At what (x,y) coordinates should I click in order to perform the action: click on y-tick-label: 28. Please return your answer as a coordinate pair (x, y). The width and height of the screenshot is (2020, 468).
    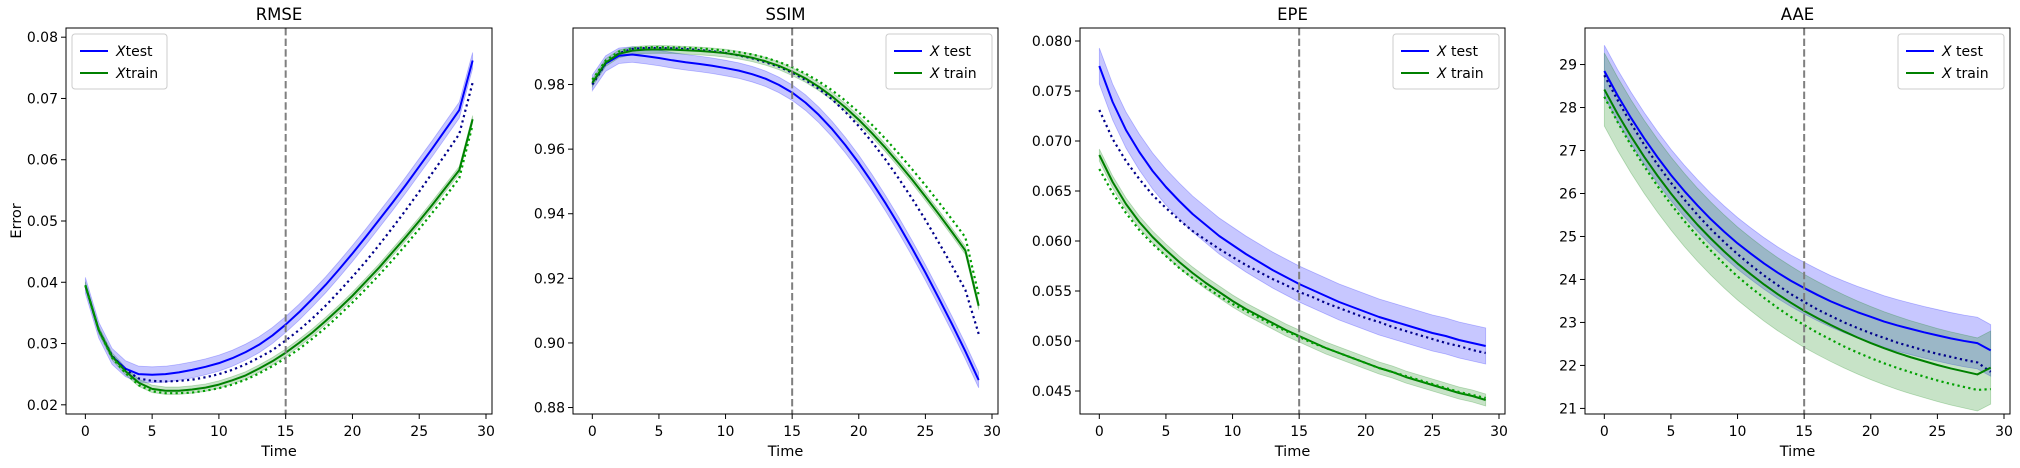
    Looking at the image, I should click on (1568, 109).